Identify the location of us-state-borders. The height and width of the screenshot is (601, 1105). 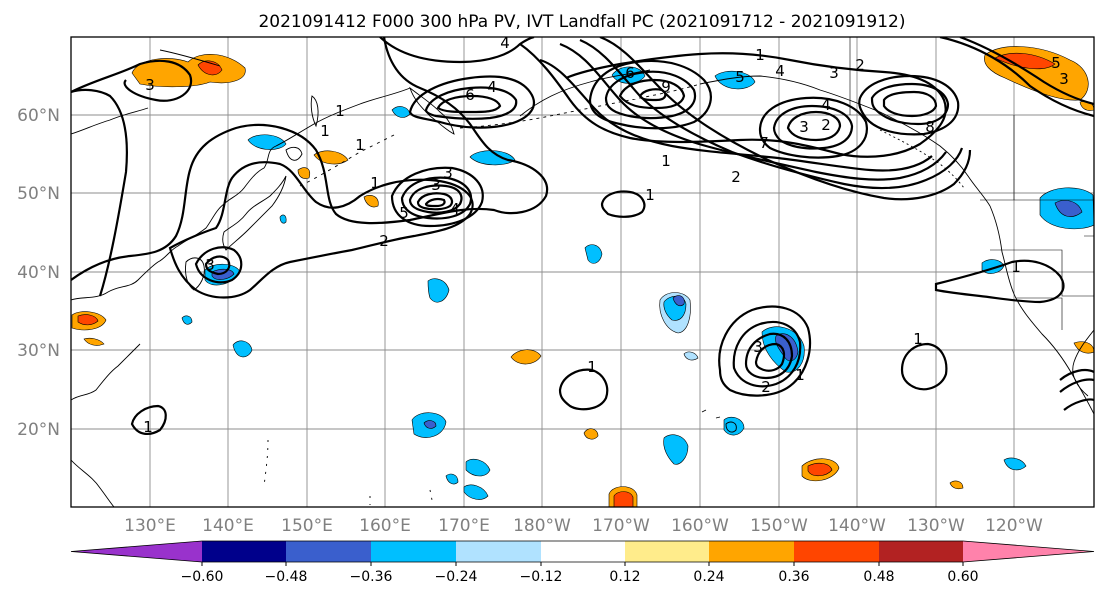
(1042, 282).